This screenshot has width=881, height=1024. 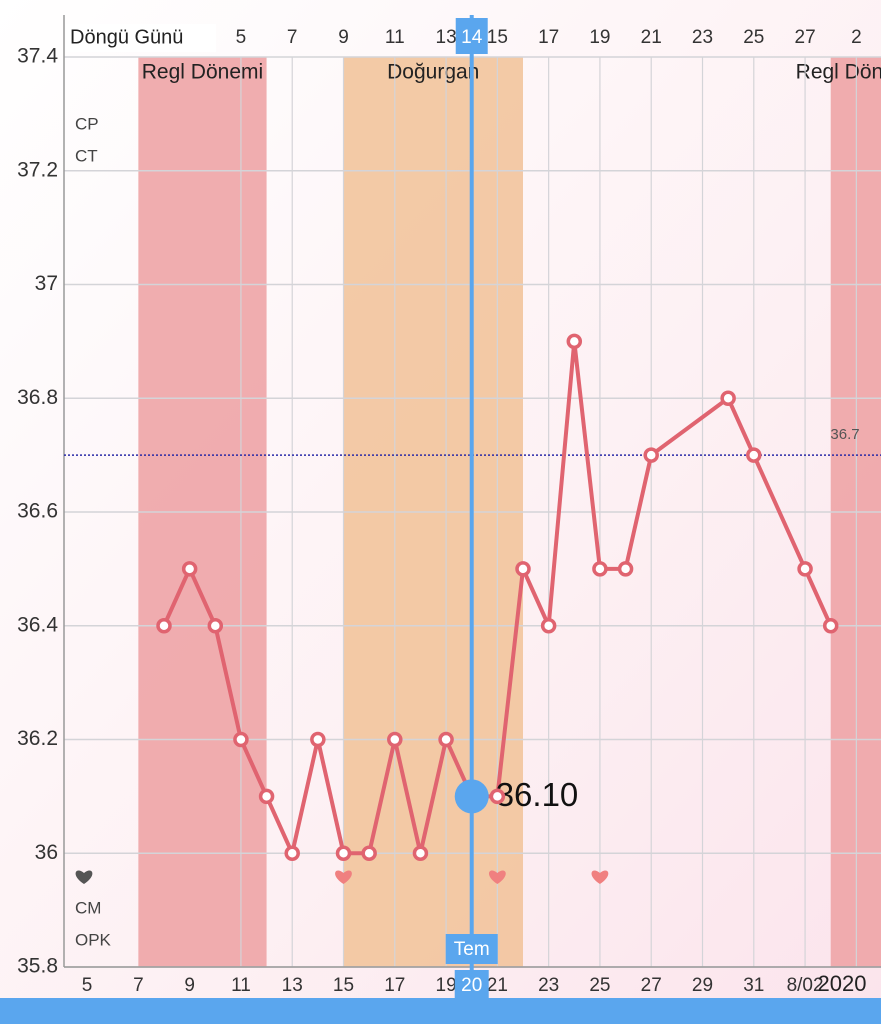 What do you see at coordinates (471, 796) in the screenshot?
I see `selected-point` at bounding box center [471, 796].